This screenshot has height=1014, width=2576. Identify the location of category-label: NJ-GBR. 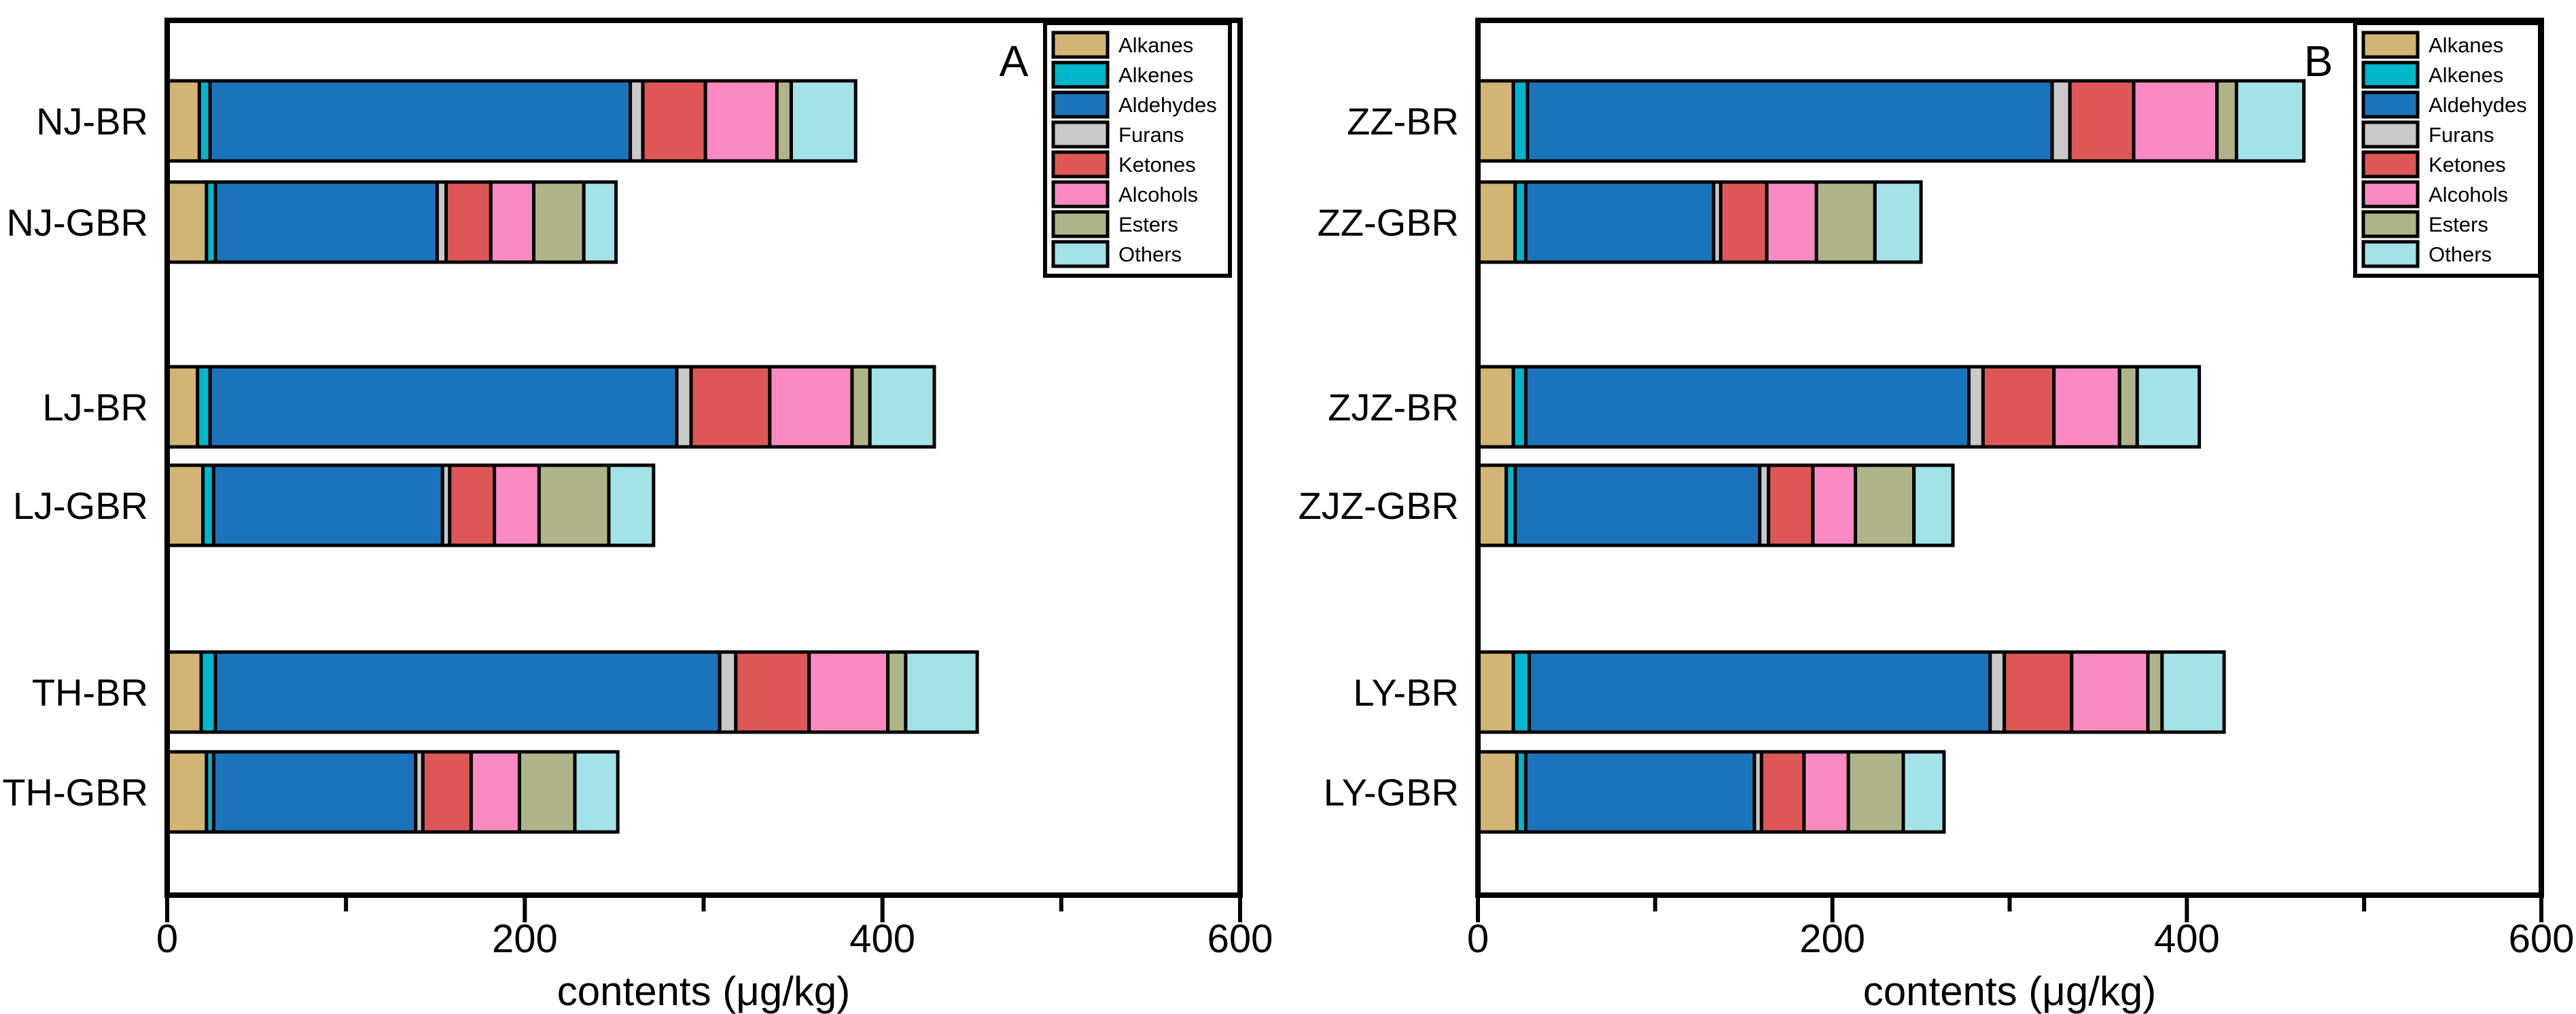
(77, 223).